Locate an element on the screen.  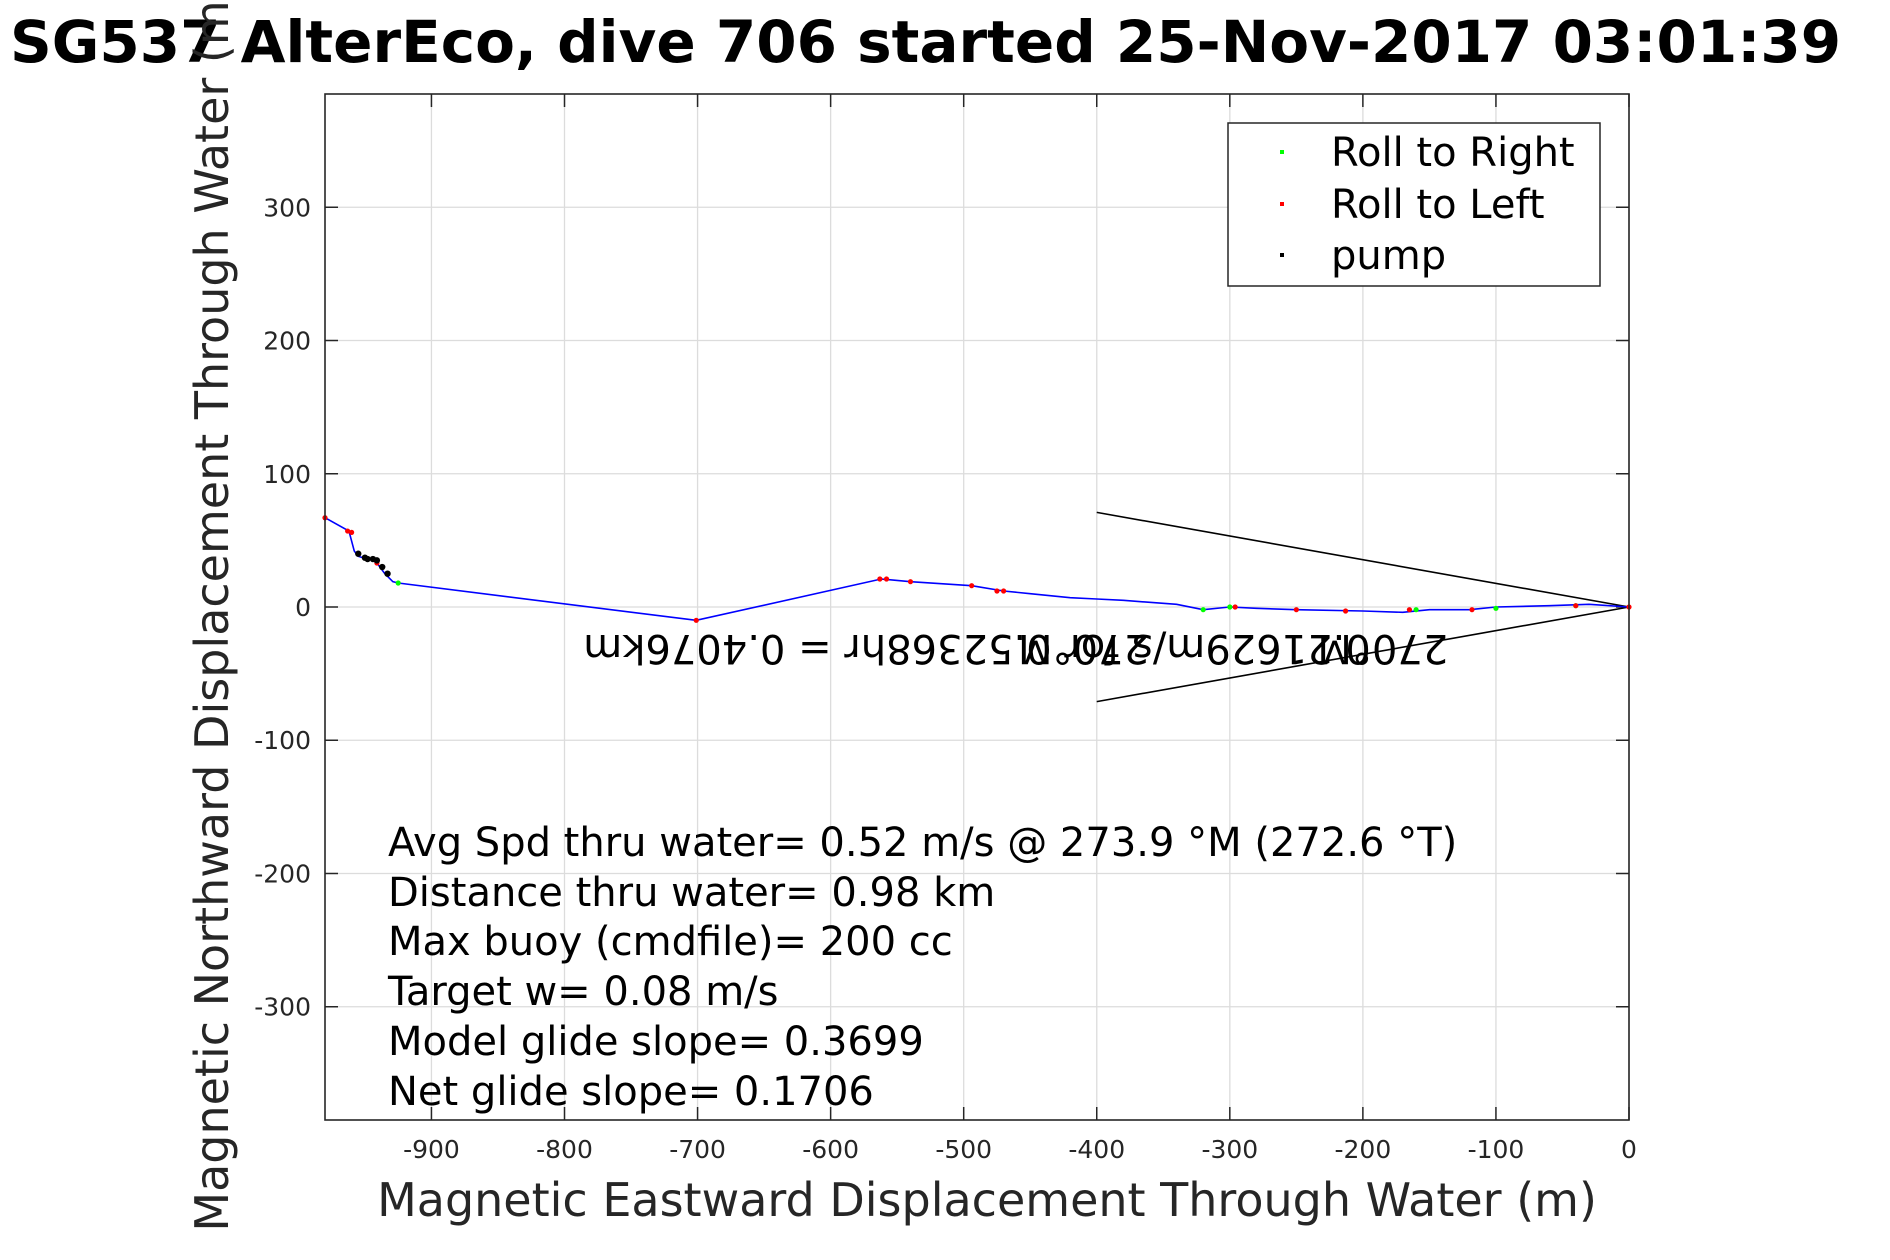
legend-label-roll-right: Roll to Right is located at coordinates (1453, 153).